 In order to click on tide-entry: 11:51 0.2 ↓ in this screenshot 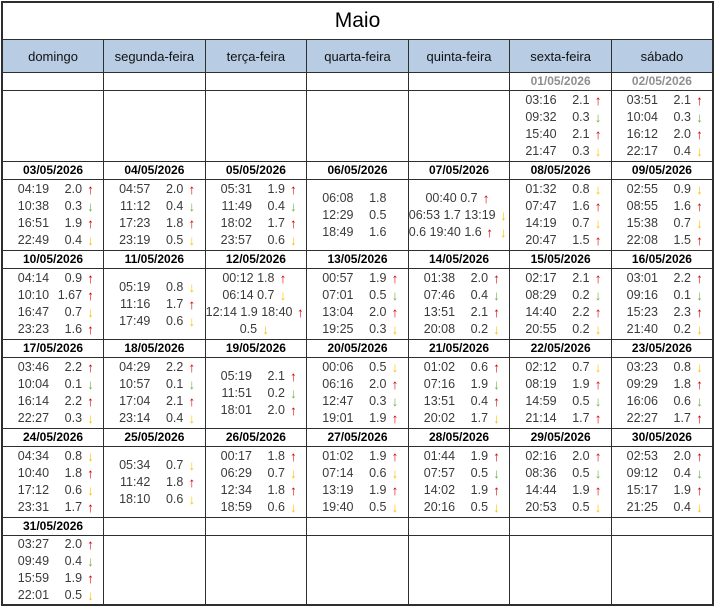, I will do `click(256, 393)`.